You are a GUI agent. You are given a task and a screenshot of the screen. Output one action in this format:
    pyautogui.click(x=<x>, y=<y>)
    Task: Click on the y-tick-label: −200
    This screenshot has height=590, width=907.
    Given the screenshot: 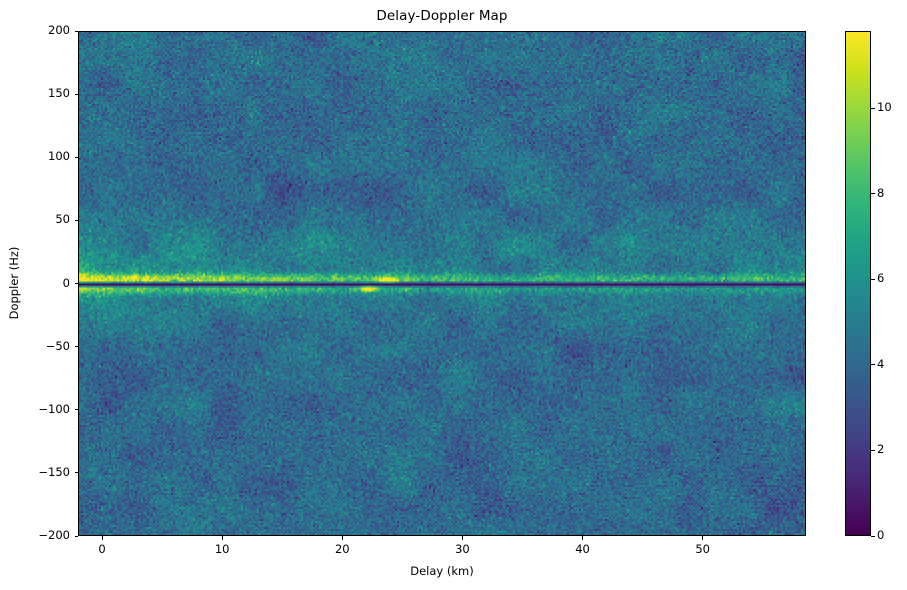 What is the action you would take?
    pyautogui.click(x=54, y=535)
    